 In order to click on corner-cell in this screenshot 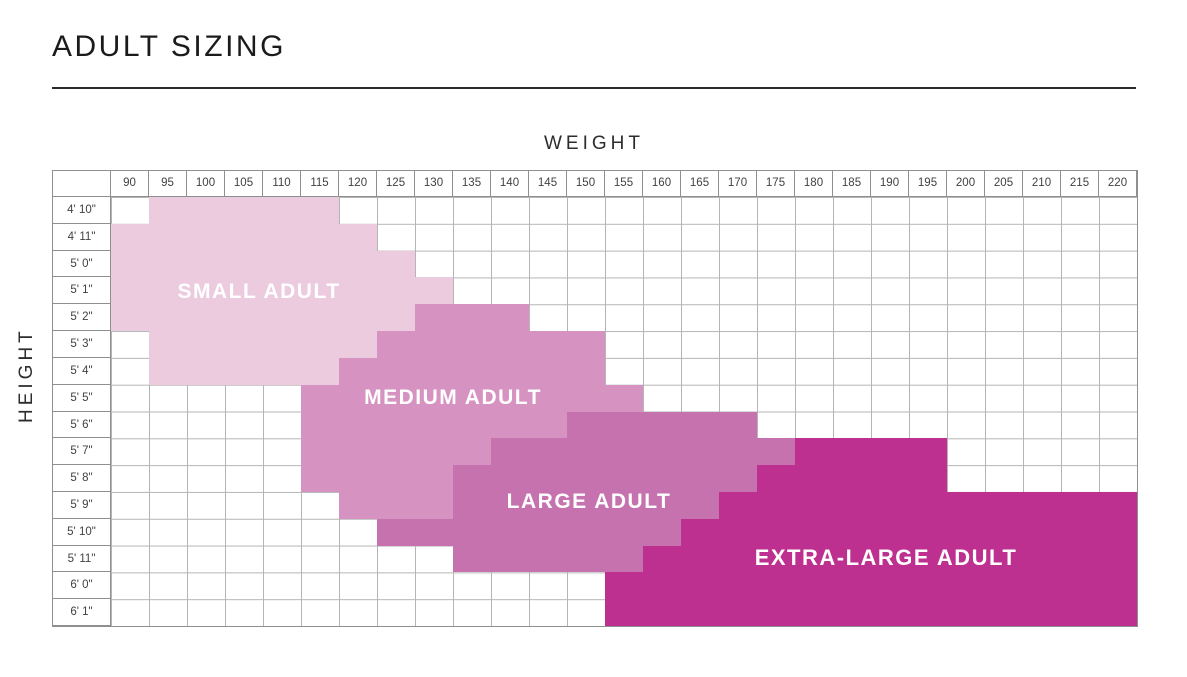, I will do `click(82, 184)`.